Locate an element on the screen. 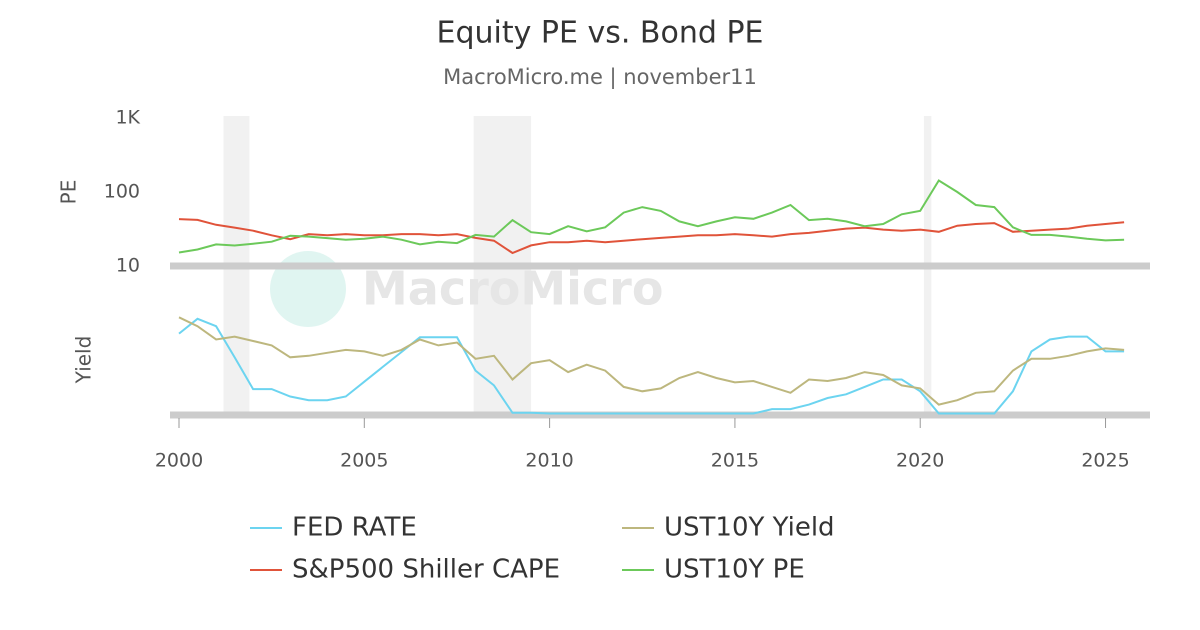  y-tick-label: 1K is located at coordinates (127, 118).